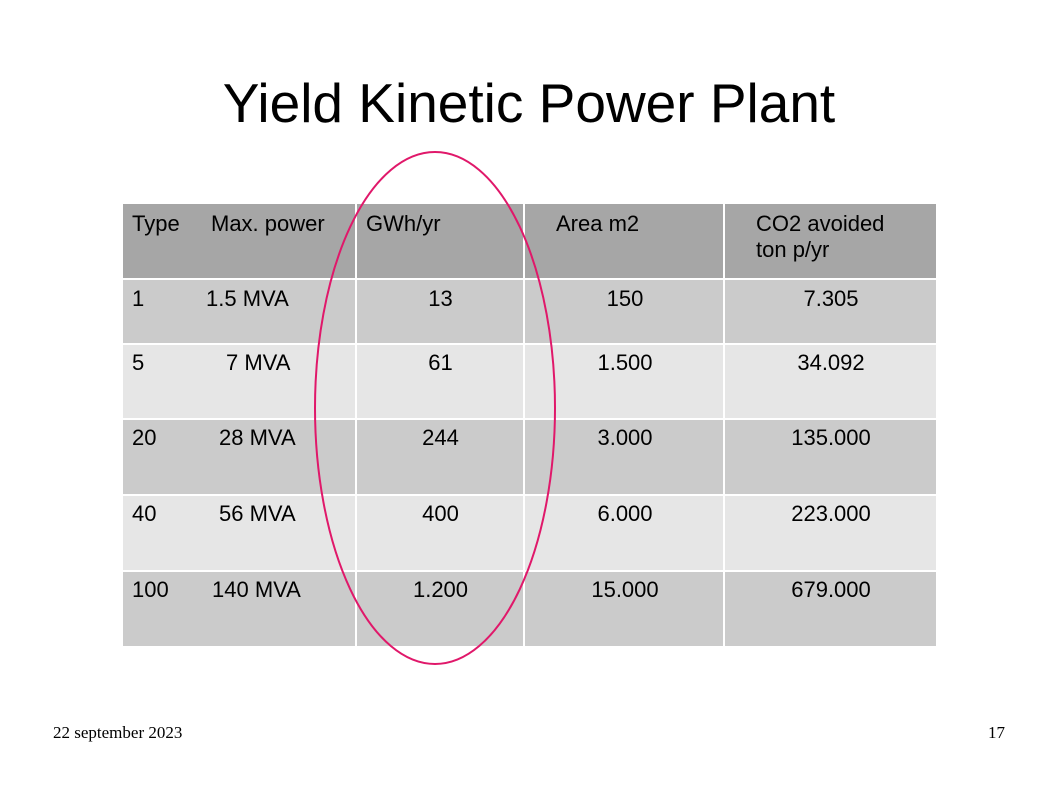 The image size is (1058, 794). What do you see at coordinates (258, 362) in the screenshot?
I see `cell-max-power: 7 MVA` at bounding box center [258, 362].